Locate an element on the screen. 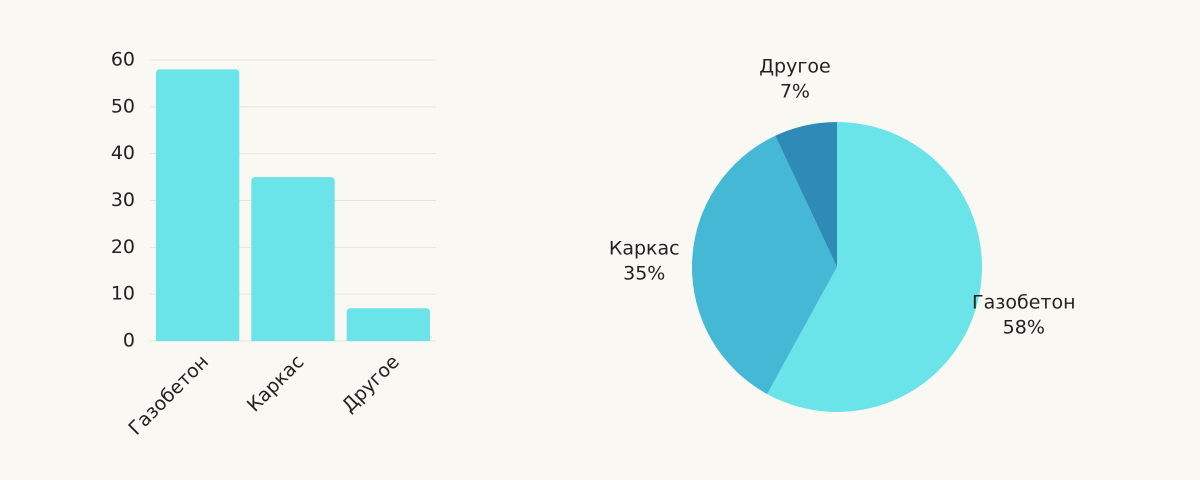 The height and width of the screenshot is (480, 1200). y-tick-label: 60 is located at coordinates (123, 60).